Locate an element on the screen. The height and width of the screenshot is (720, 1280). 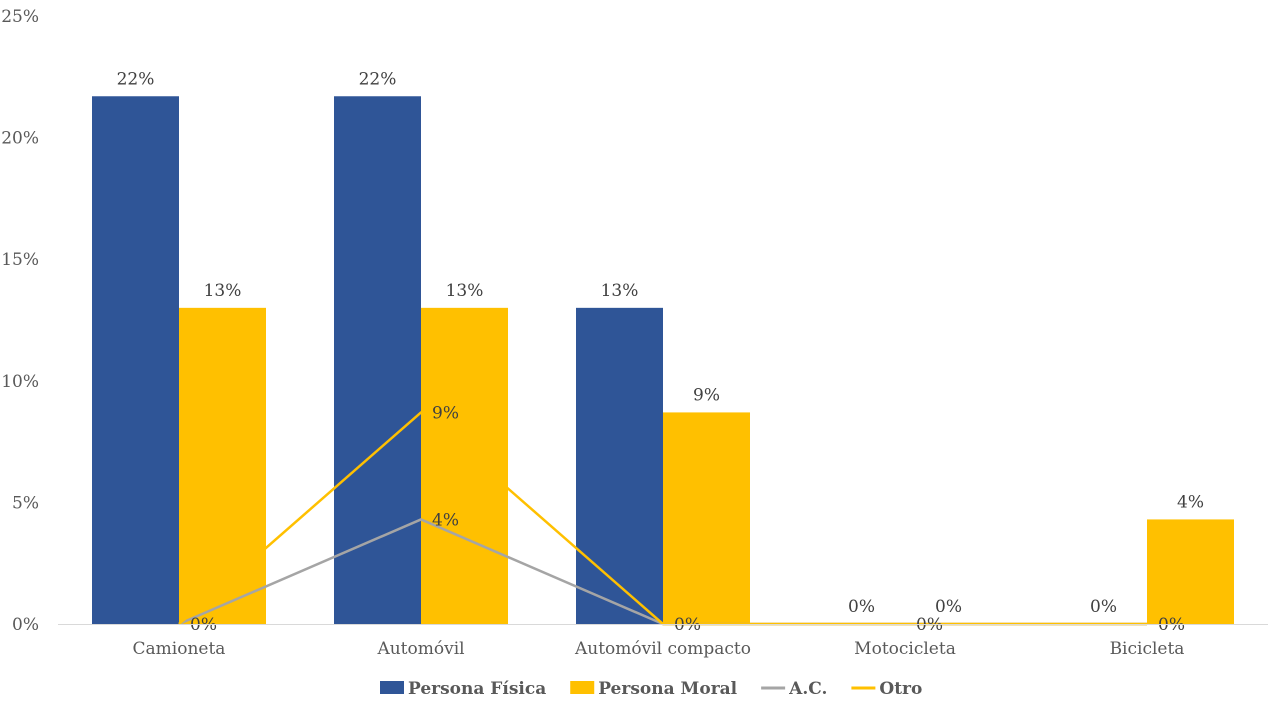
legend-item-a-c: A.C. is located at coordinates (794, 689).